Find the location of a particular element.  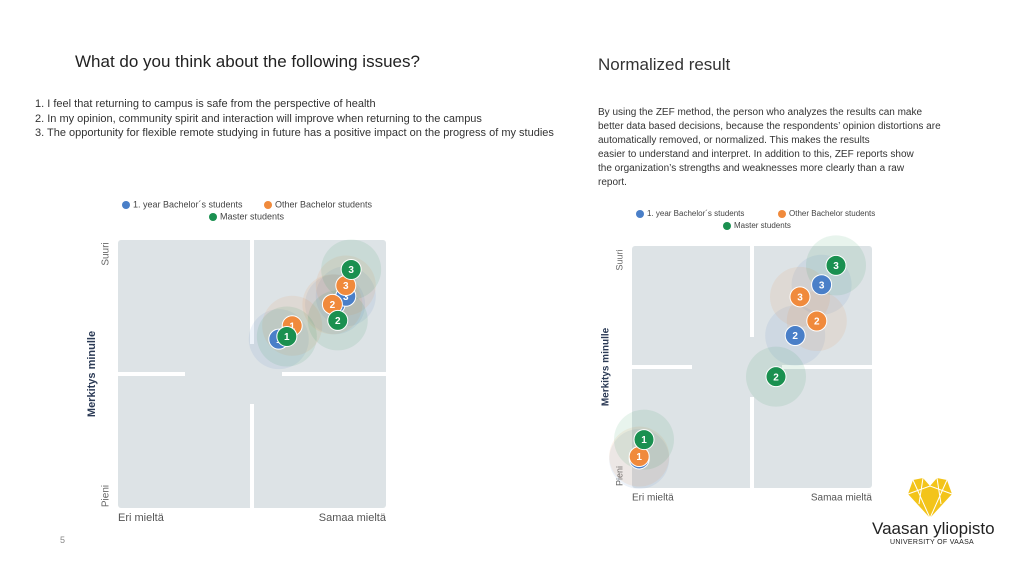

logo-name: Vaasan yliopisto is located at coordinates (933, 528).